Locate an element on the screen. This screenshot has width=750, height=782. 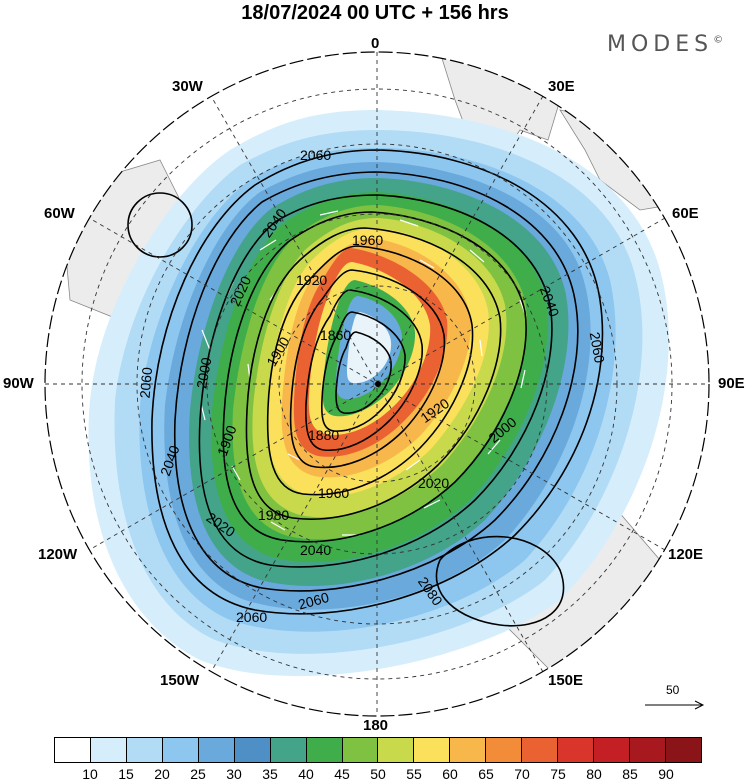
contour-1920 is located at coordinates (367, 369).